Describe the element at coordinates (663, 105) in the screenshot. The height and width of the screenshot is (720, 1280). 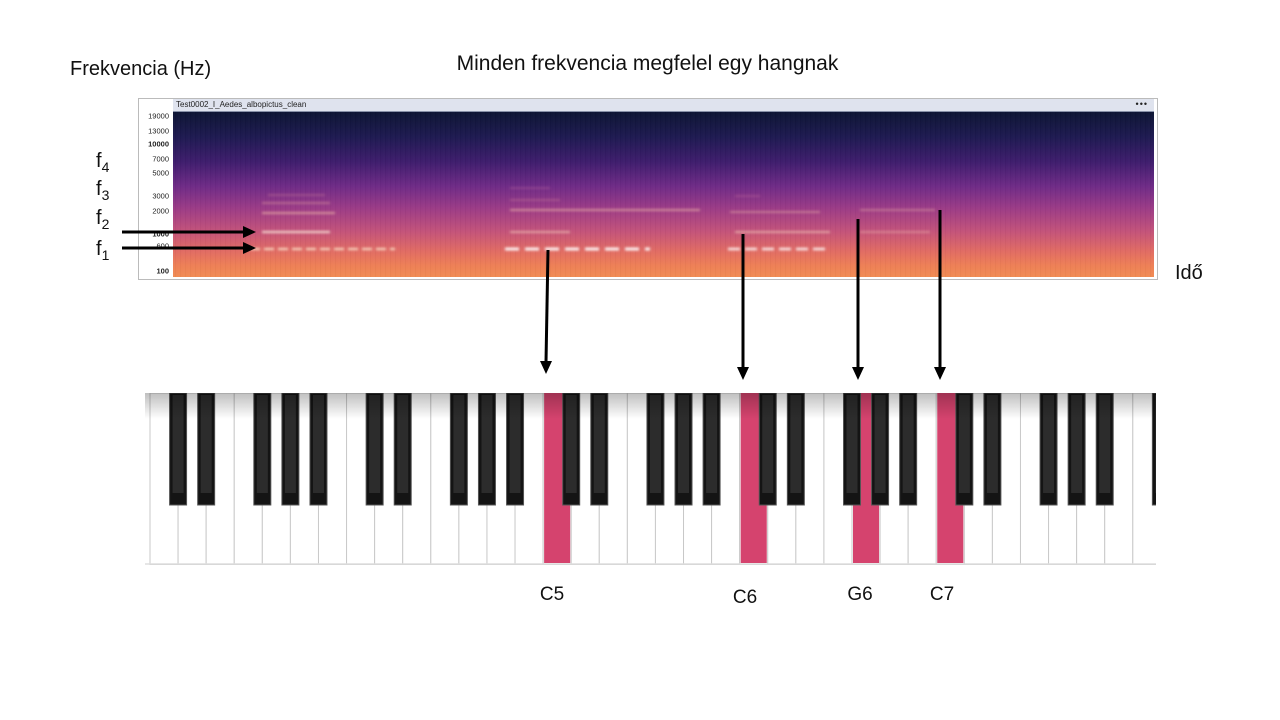
I see `spectrogram-title-bar: Test0002_I_Aedes_albopictus_clean •••` at that location.